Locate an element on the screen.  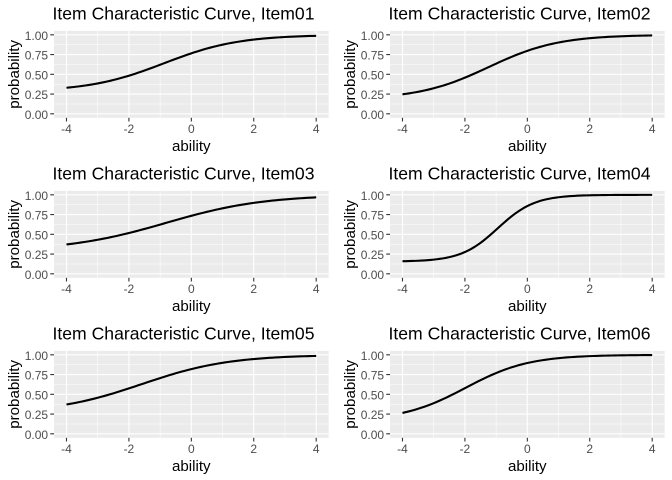
svg-text:Item Characteristic Curve, Ite: Item Characteristic Curve, Item05 is located at coordinates (183, 334).